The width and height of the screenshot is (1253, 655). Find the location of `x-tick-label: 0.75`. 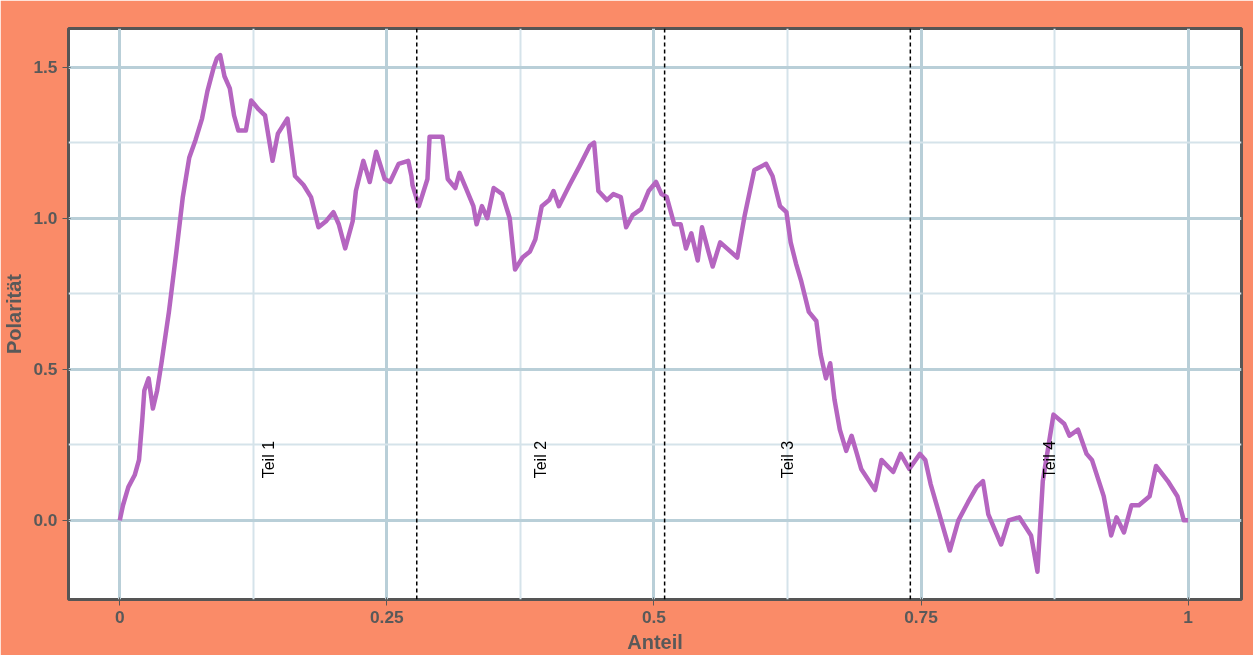

x-tick-label: 0.75 is located at coordinates (921, 616).